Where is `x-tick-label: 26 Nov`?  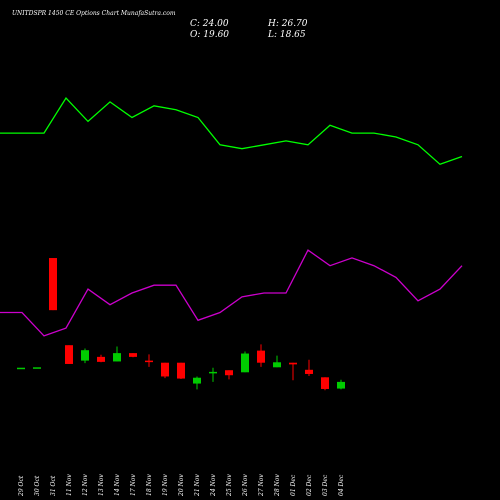 x-tick-label: 26 Nov is located at coordinates (245, 485).